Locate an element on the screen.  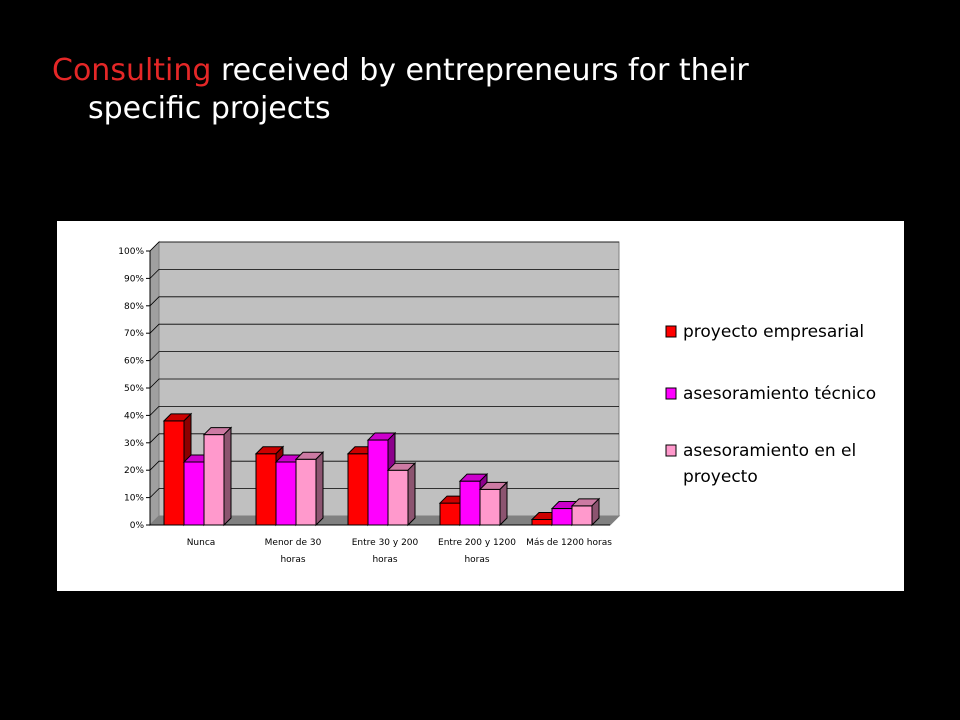
legend-label: asesoramiento en el is located at coordinates (769, 451).